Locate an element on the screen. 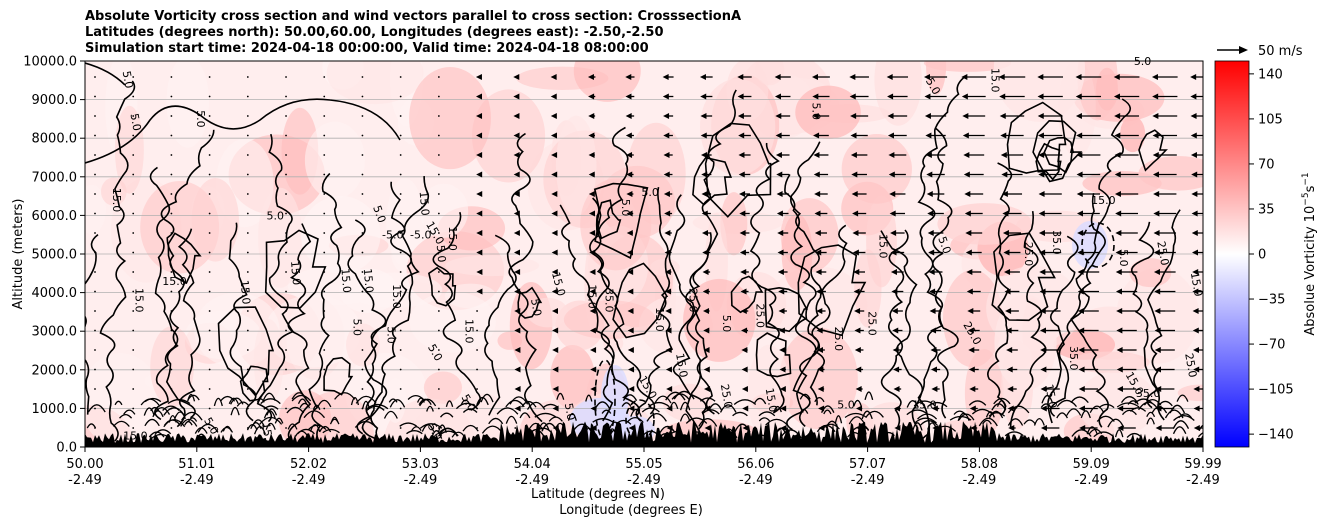  y-tick-label: 2000.0 is located at coordinates (55, 370).